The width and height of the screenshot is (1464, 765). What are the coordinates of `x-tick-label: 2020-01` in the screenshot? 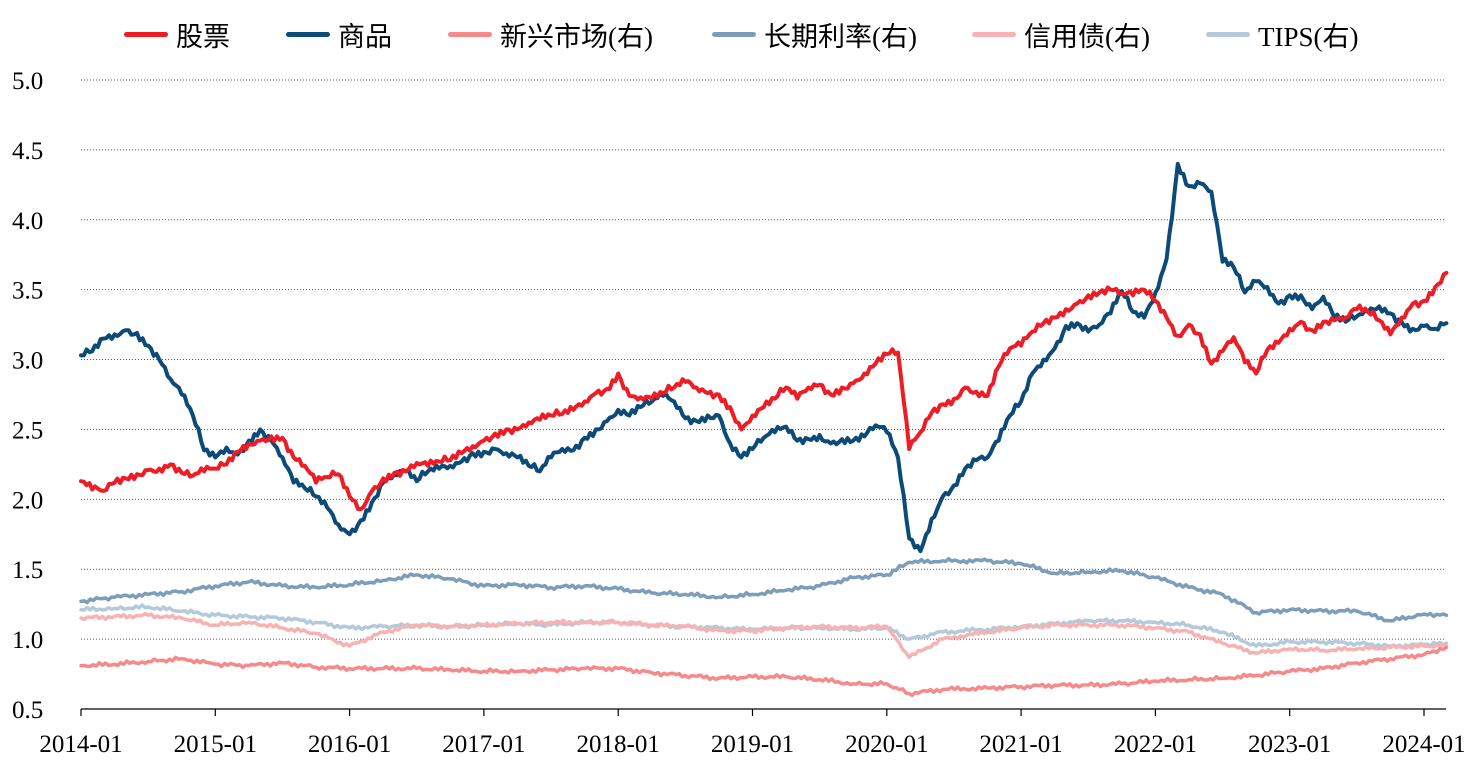 It's located at (886, 744).